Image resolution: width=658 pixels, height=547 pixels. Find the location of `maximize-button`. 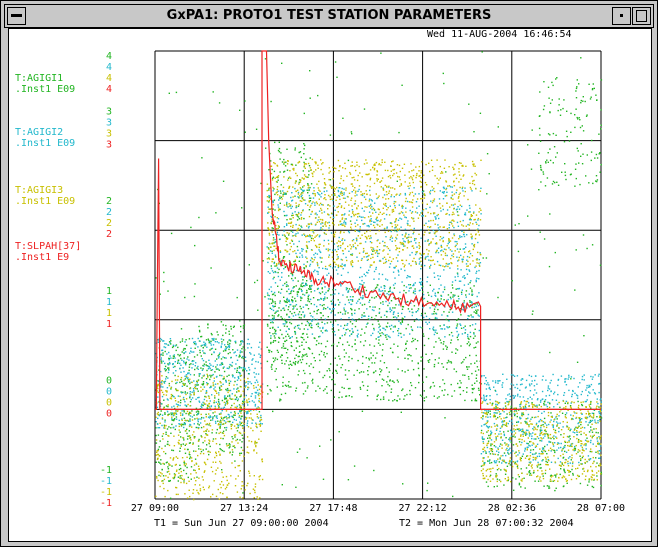

maximize-button is located at coordinates (641, 16).